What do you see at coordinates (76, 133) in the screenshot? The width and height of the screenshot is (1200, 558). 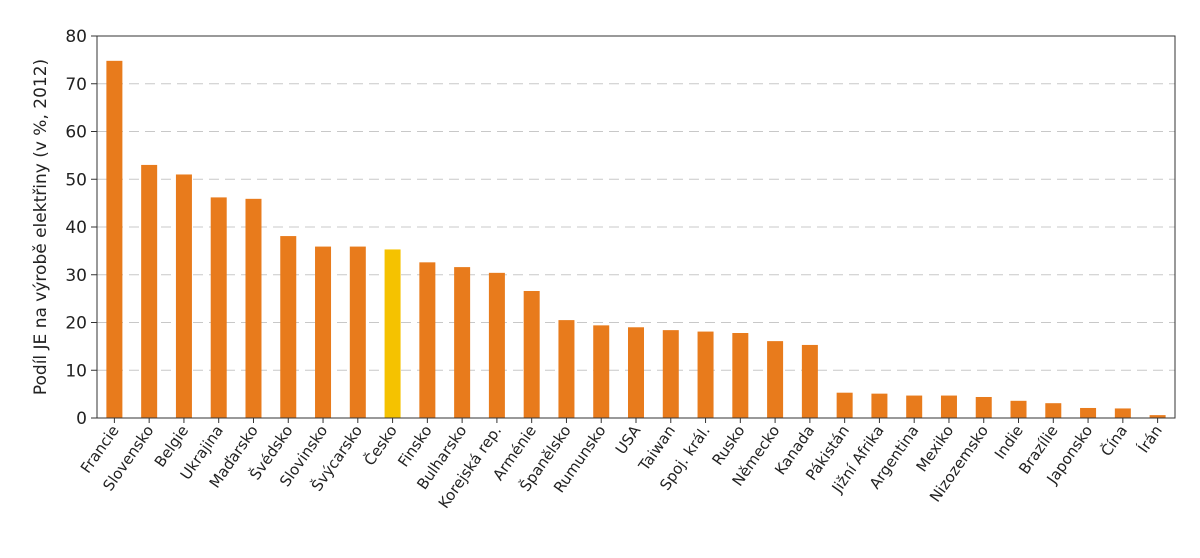 I see `y-tick-label: 60` at bounding box center [76, 133].